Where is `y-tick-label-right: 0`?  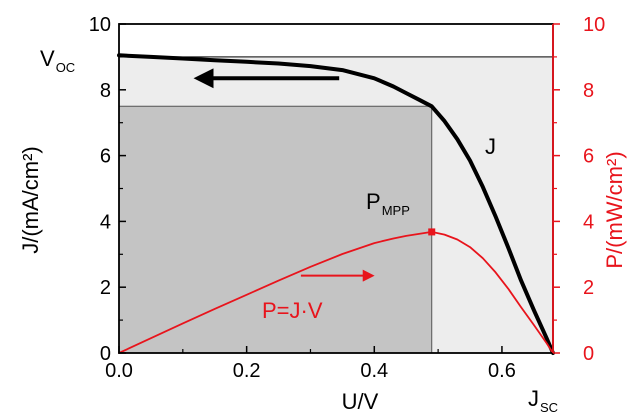 y-tick-label-right: 0 is located at coordinates (588, 354).